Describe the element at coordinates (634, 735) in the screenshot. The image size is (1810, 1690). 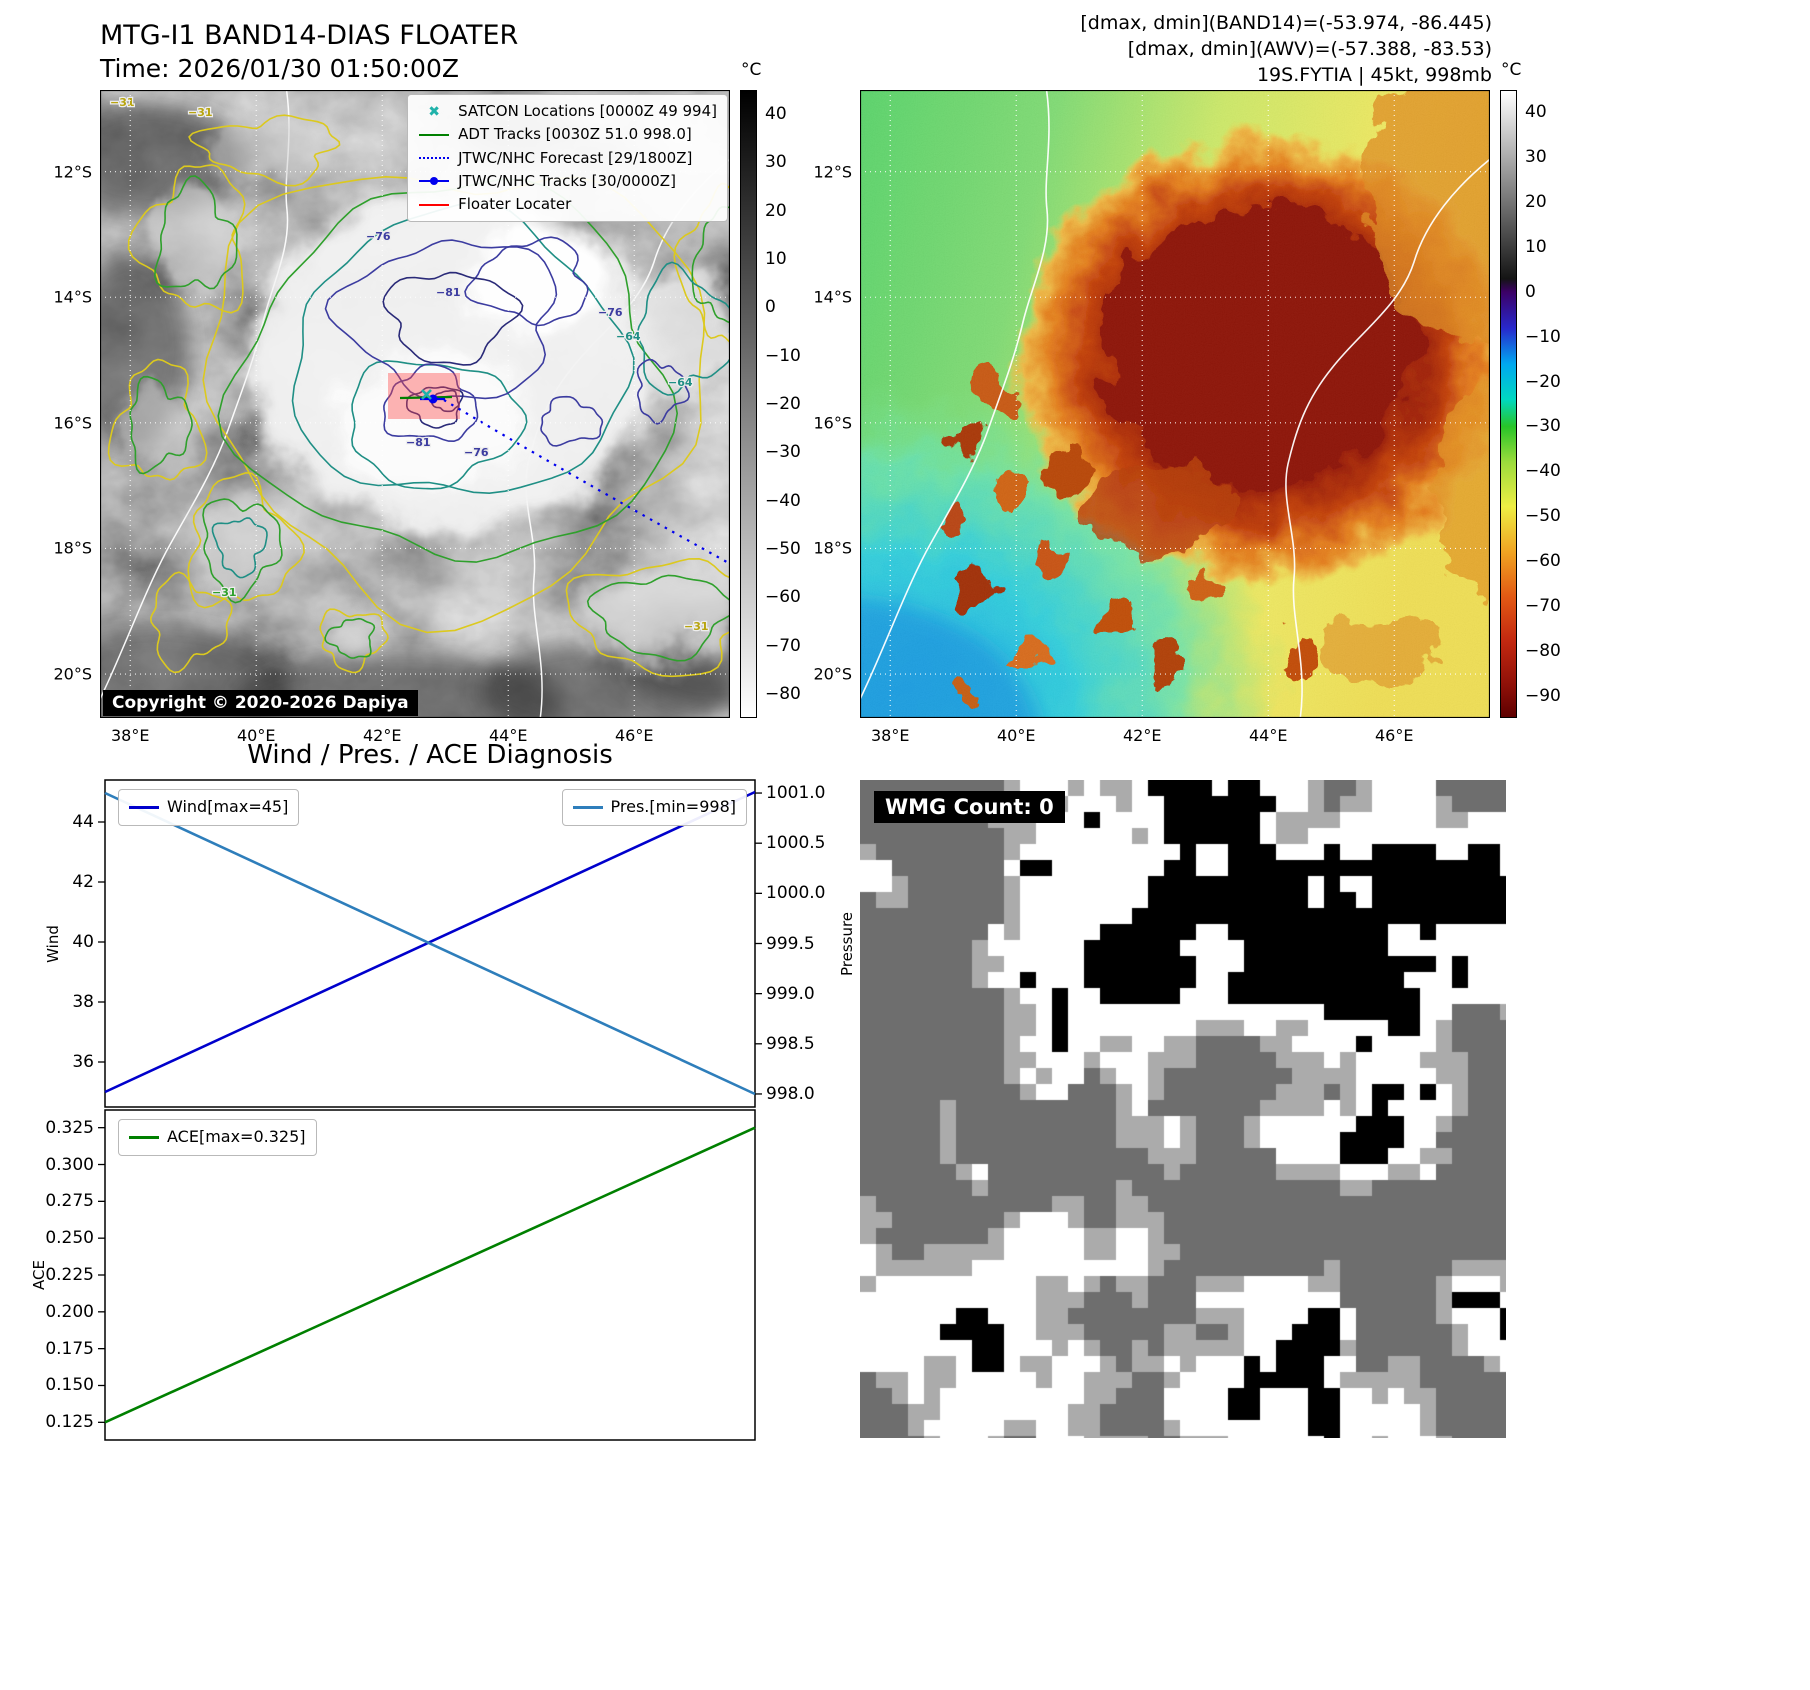
I see `band14-lon-label: 46°E` at that location.